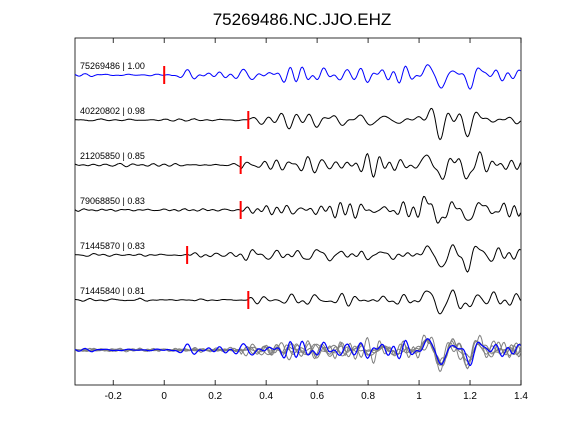 The image size is (576, 432). Describe the element at coordinates (368, 396) in the screenshot. I see `x-tick-label: 0.8` at that location.